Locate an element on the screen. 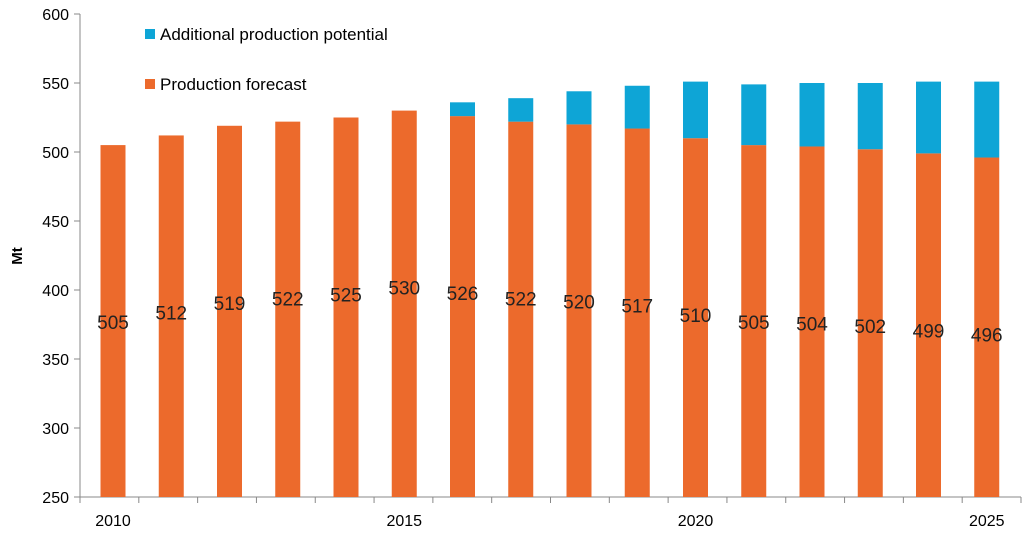 The image size is (1024, 547). legend-swatch-forecast is located at coordinates (150, 84).